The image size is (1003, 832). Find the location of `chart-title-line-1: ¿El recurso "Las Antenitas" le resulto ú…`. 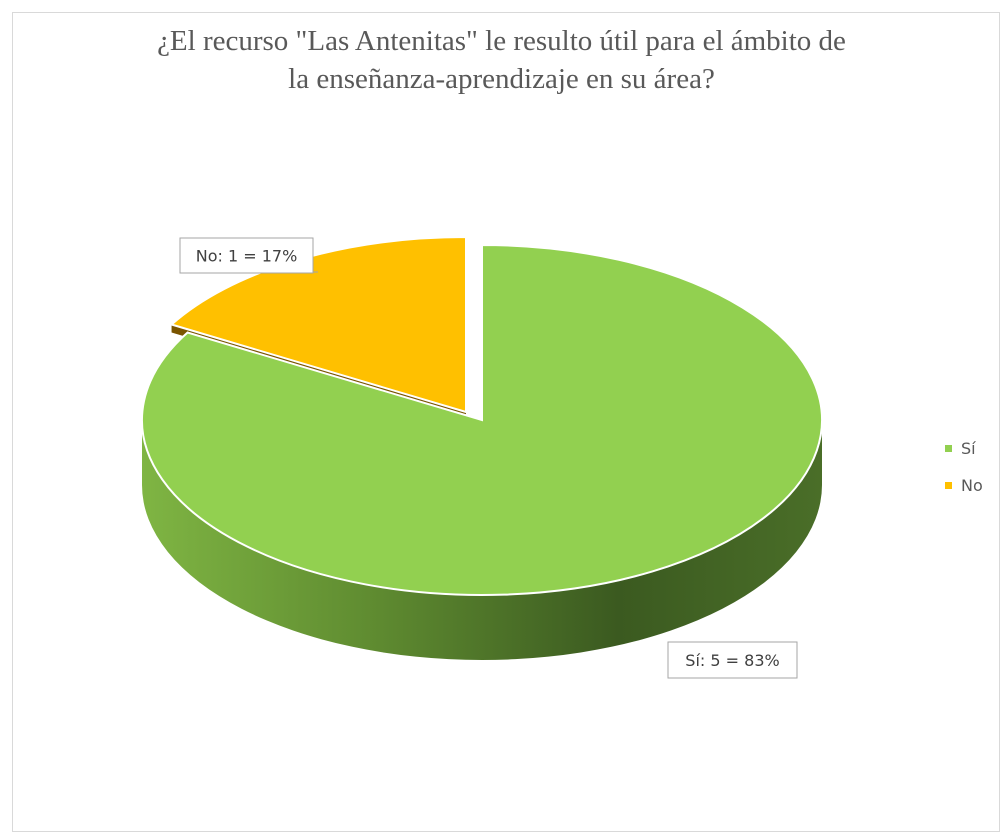

chart-title-line-1: ¿El recurso "Las Antenitas" le resulto ú… is located at coordinates (501, 41).